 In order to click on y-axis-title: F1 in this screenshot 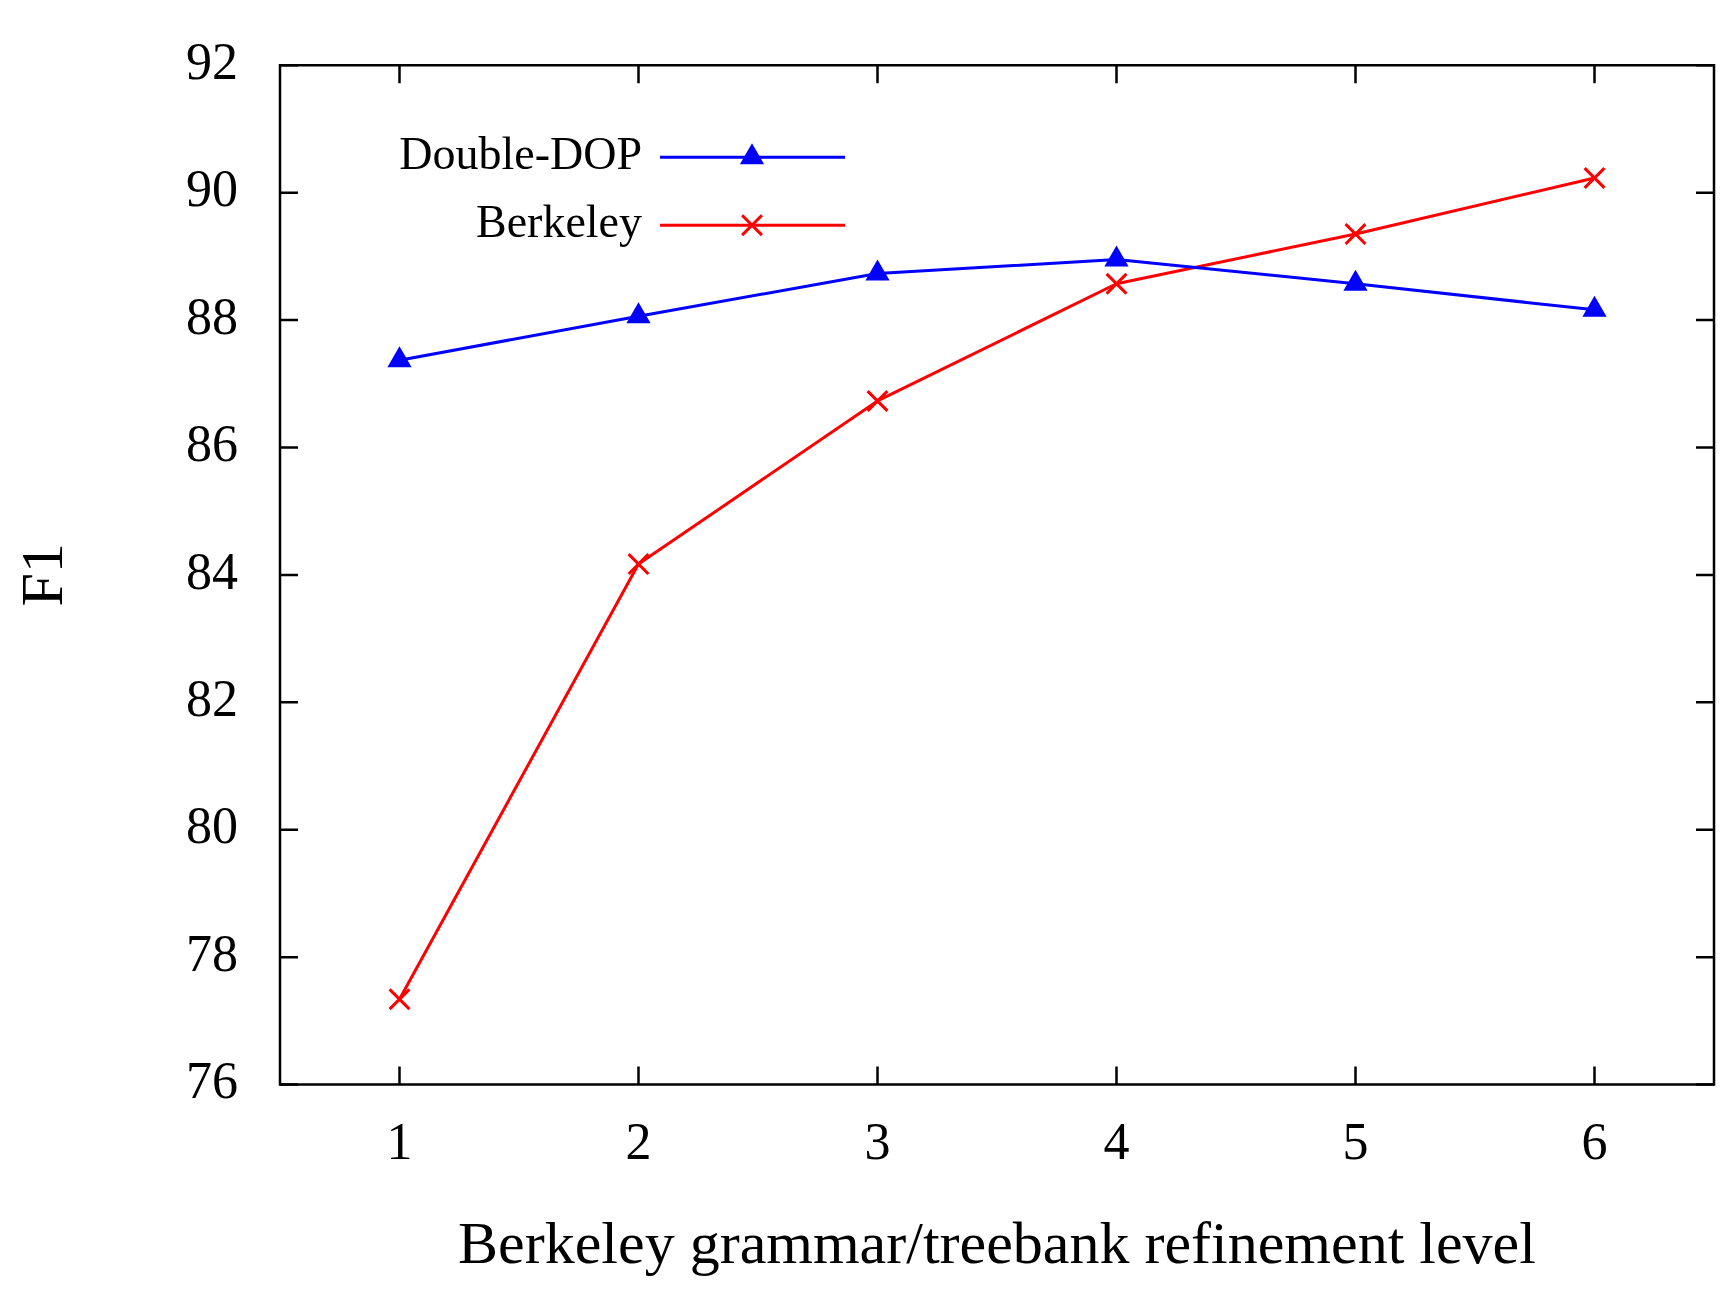, I will do `click(41, 575)`.